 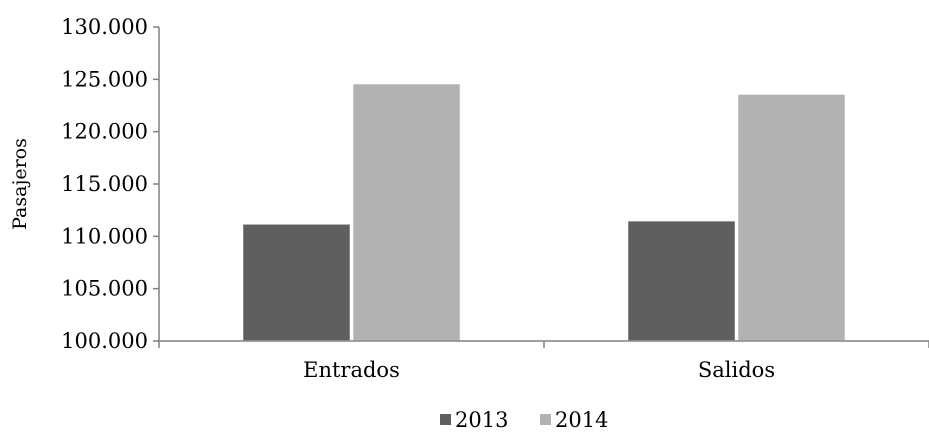 What do you see at coordinates (545, 419) in the screenshot?
I see `legend-swatch-2014` at bounding box center [545, 419].